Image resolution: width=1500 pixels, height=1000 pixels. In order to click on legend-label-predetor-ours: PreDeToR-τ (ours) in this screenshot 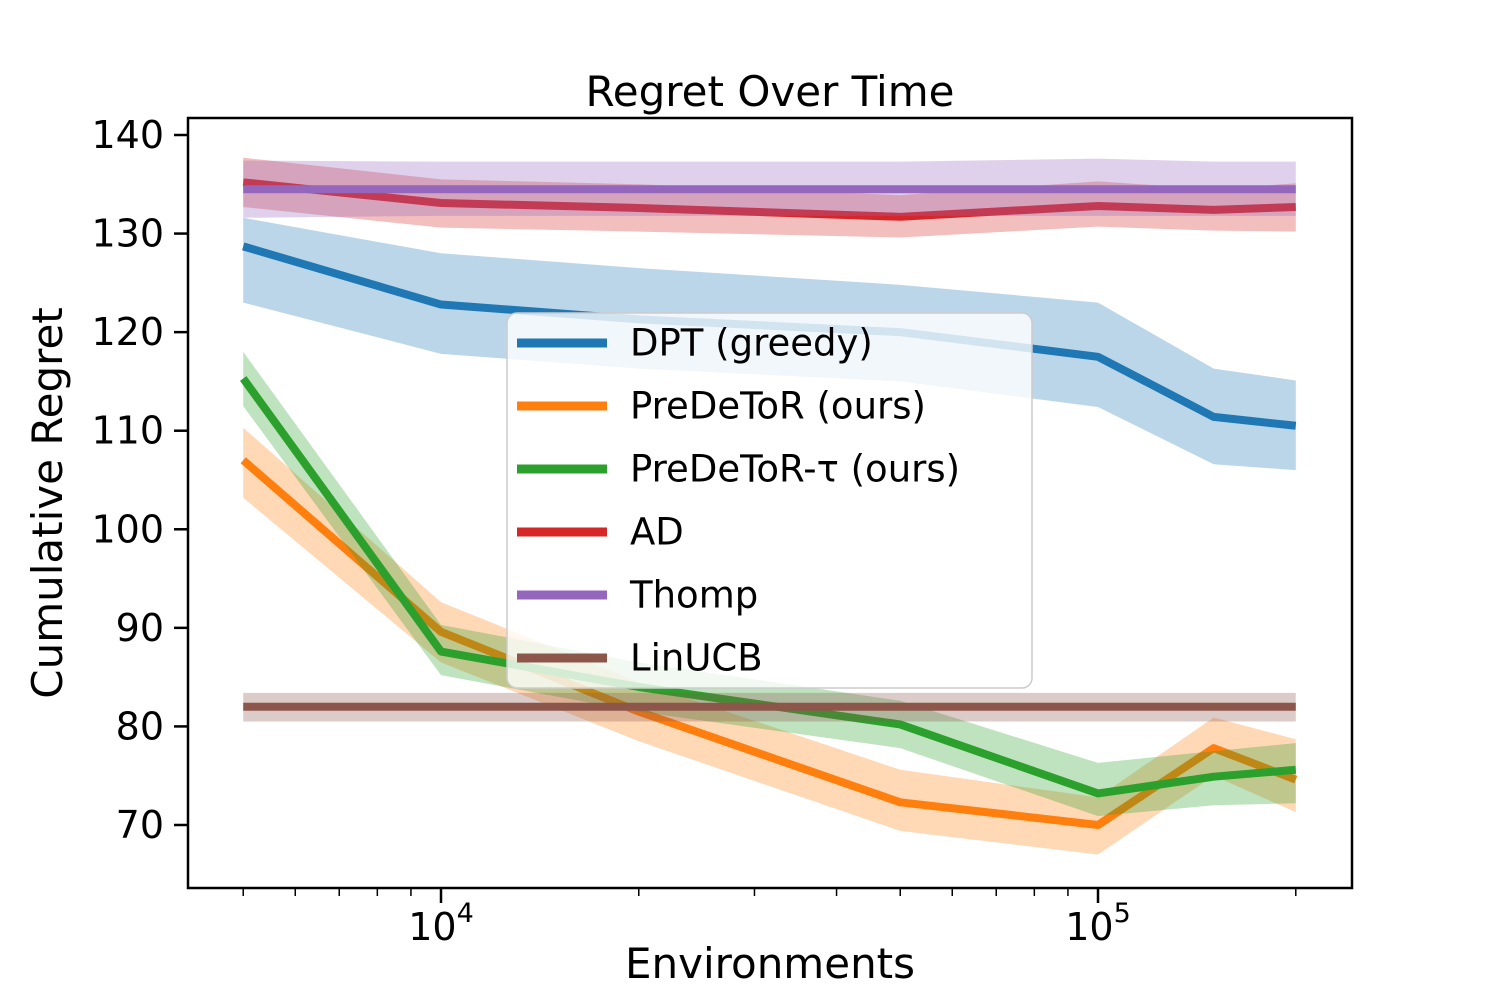, I will do `click(795, 469)`.